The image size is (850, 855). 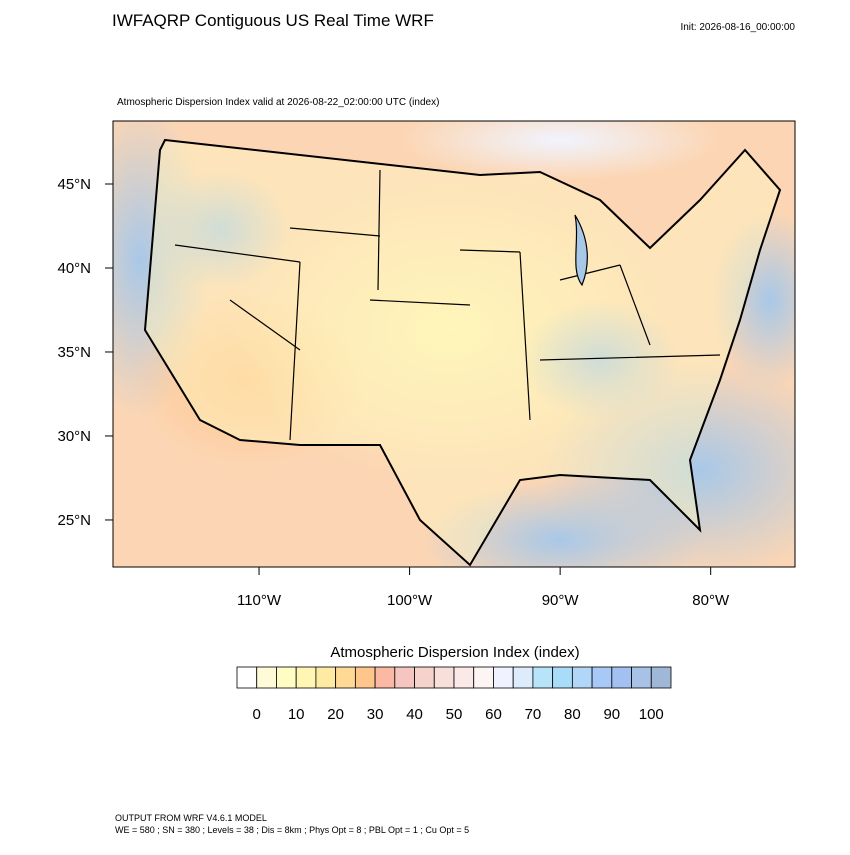 I want to click on lat-tick-label: 40°N, so click(x=74, y=268).